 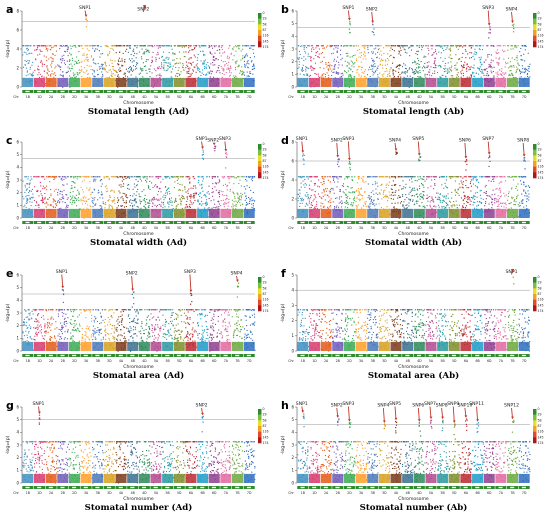 I want to click on chromosome-points-2A, so click(x=326, y=66).